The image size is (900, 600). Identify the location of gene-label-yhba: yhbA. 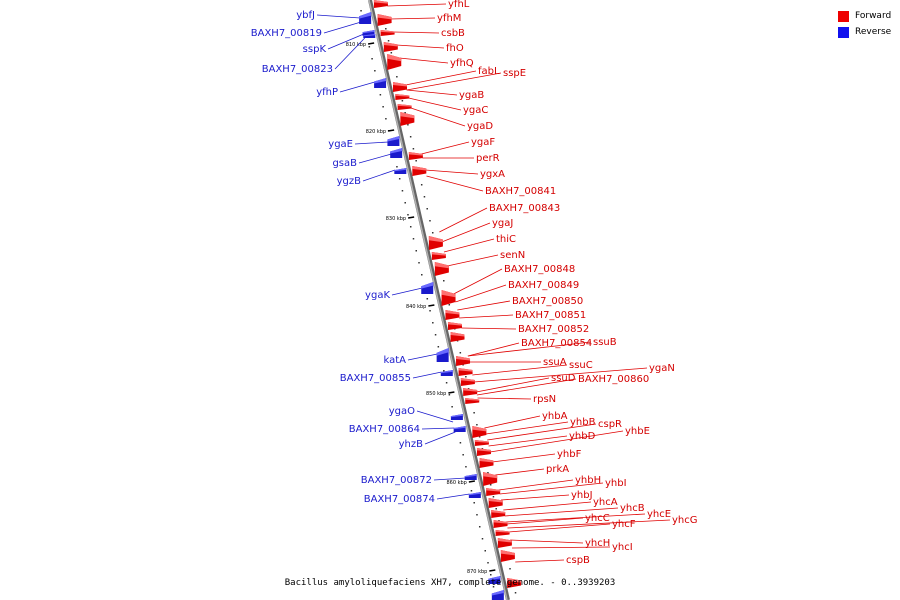
(555, 416).